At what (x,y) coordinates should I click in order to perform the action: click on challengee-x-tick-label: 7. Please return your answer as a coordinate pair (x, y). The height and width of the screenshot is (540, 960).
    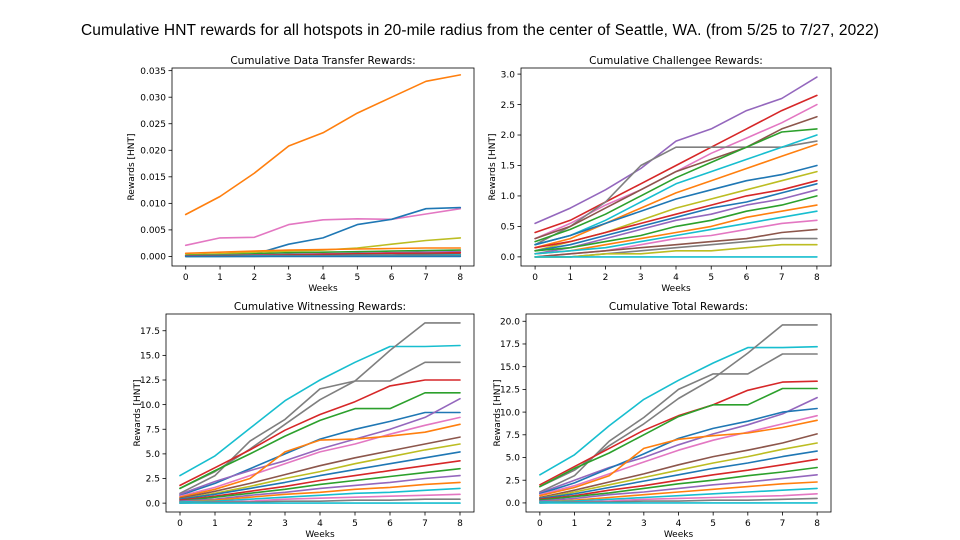
    Looking at the image, I should click on (782, 278).